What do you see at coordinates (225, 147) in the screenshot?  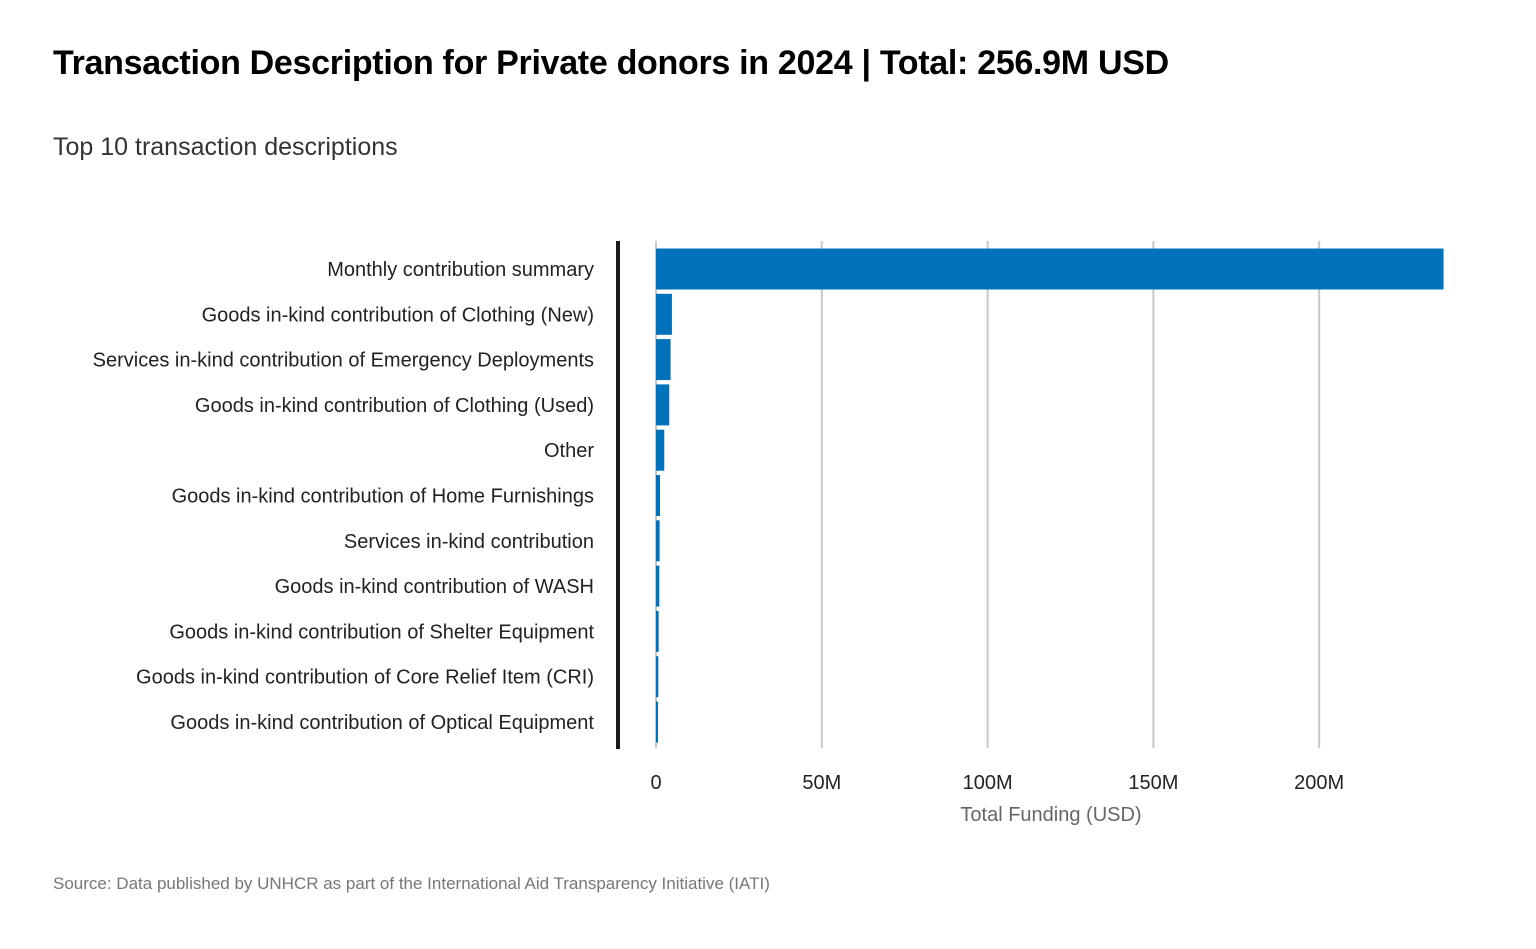 I see `chart-subtitle: Top 10 transaction descriptions` at bounding box center [225, 147].